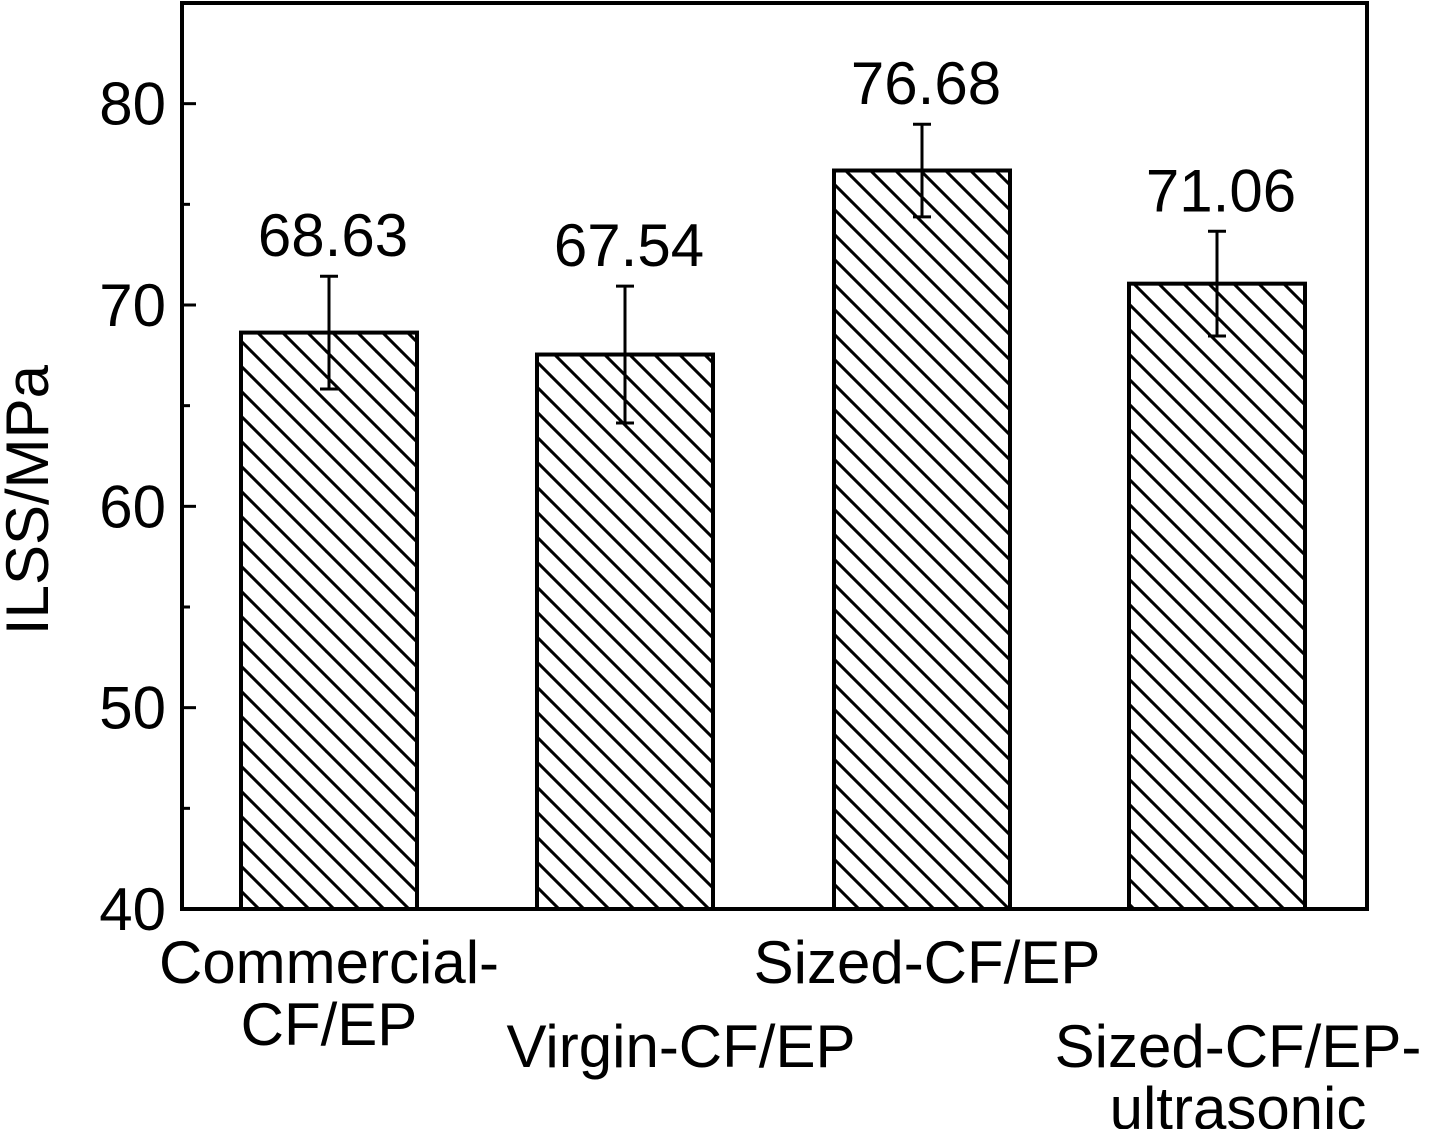 This screenshot has width=1443, height=1129. I want to click on y-tick-label: 50, so click(132, 708).